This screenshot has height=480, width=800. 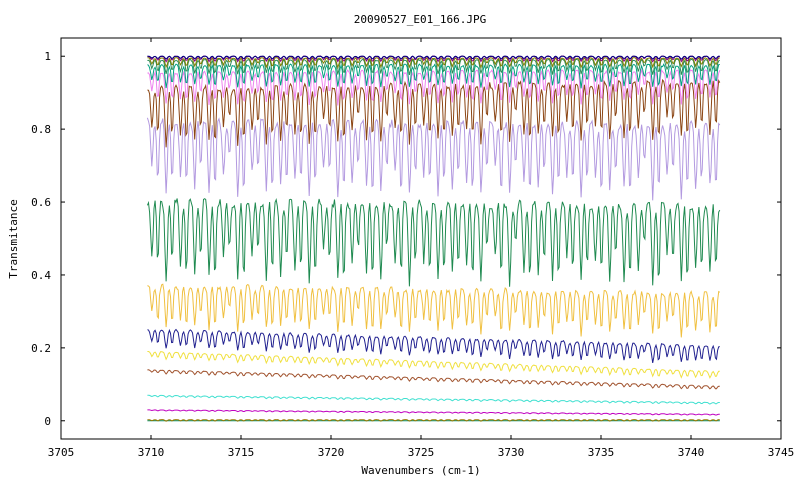 What do you see at coordinates (421, 452) in the screenshot?
I see `x-tick-label: 3725` at bounding box center [421, 452].